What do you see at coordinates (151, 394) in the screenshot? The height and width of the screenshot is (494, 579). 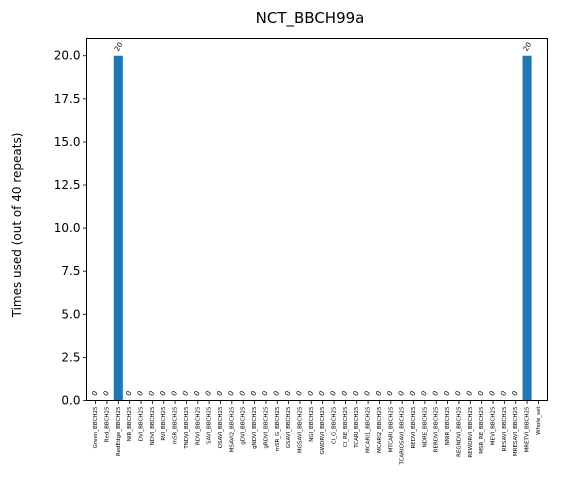 I see `value-label-NDVI_BBCH25: 0` at bounding box center [151, 394].